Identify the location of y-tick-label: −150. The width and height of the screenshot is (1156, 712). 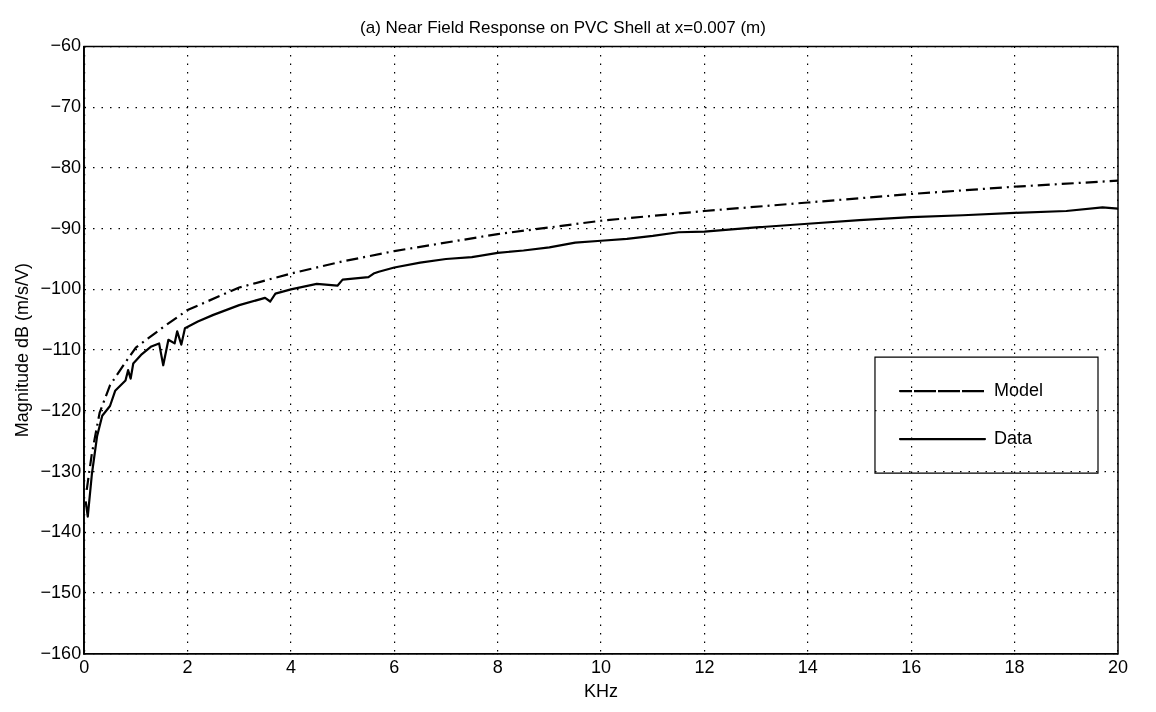
(61, 592).